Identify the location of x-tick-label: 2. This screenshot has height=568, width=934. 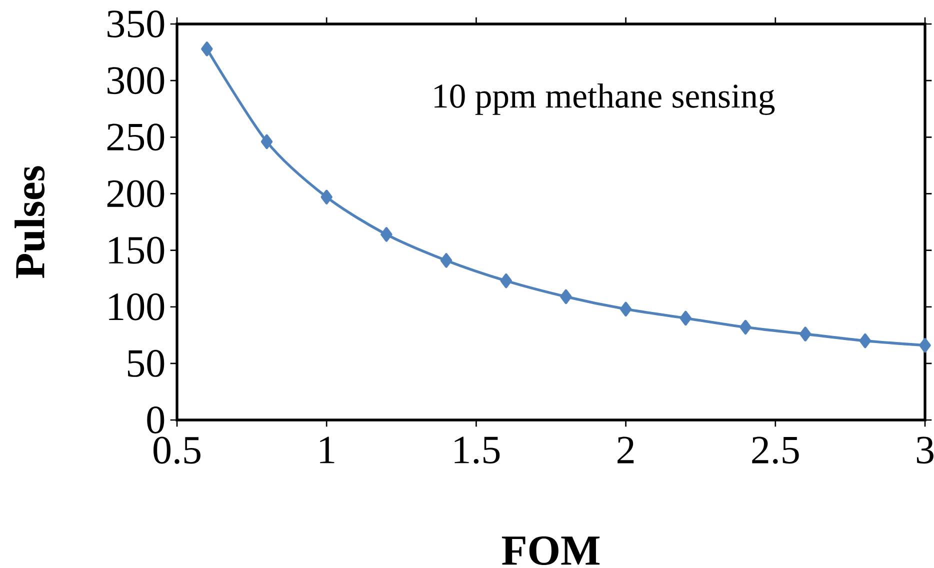
(626, 450).